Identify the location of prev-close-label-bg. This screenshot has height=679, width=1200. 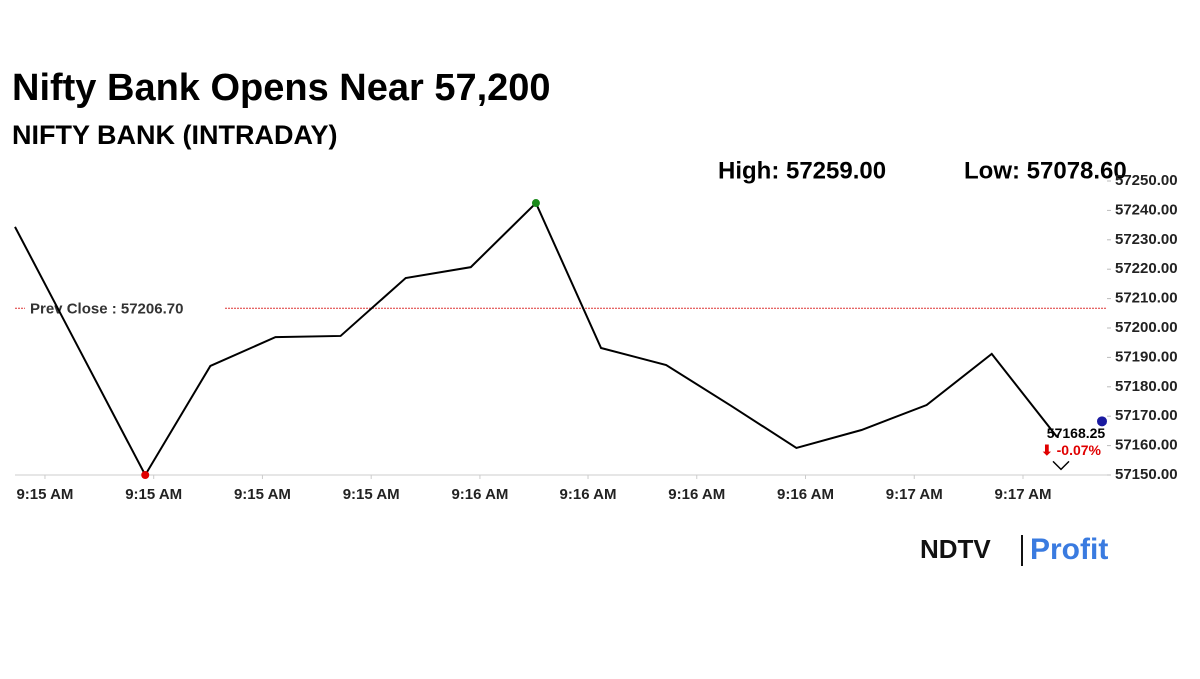
(125, 308).